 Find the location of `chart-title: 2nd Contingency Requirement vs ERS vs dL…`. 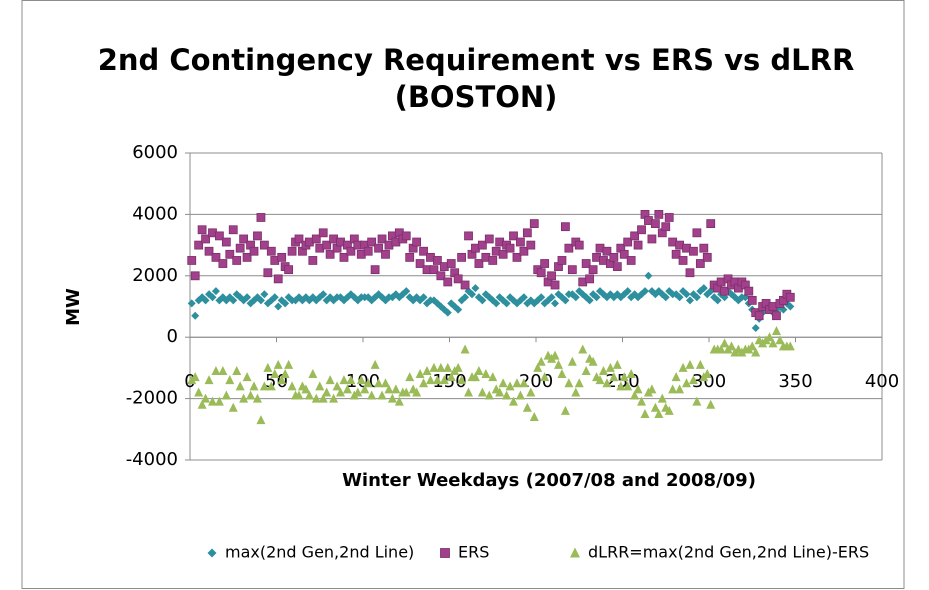

chart-title: 2nd Contingency Requirement vs ERS vs dL… is located at coordinates (476, 60).